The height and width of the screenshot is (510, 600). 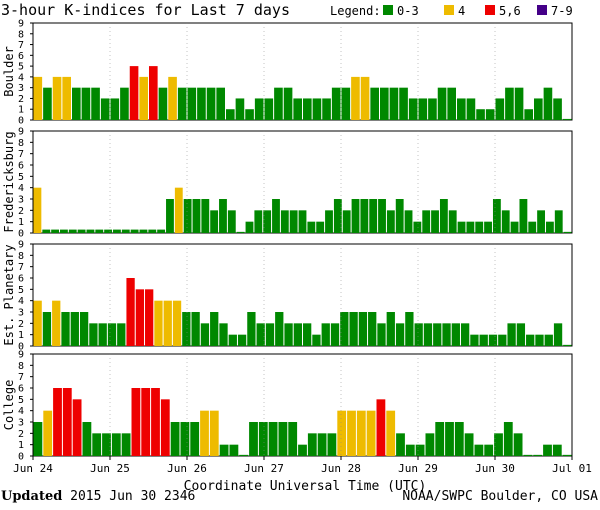 I want to click on legend-label-5-6: 5,6, so click(x=510, y=11).